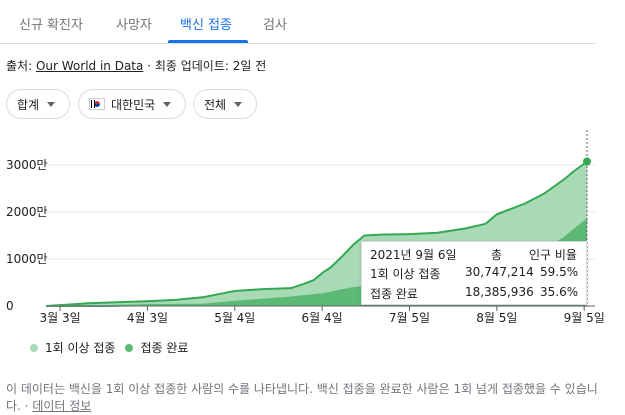 Image resolution: width=625 pixels, height=415 pixels. Describe the element at coordinates (275, 25) in the screenshot. I see `tab-tests: 검사` at that location.